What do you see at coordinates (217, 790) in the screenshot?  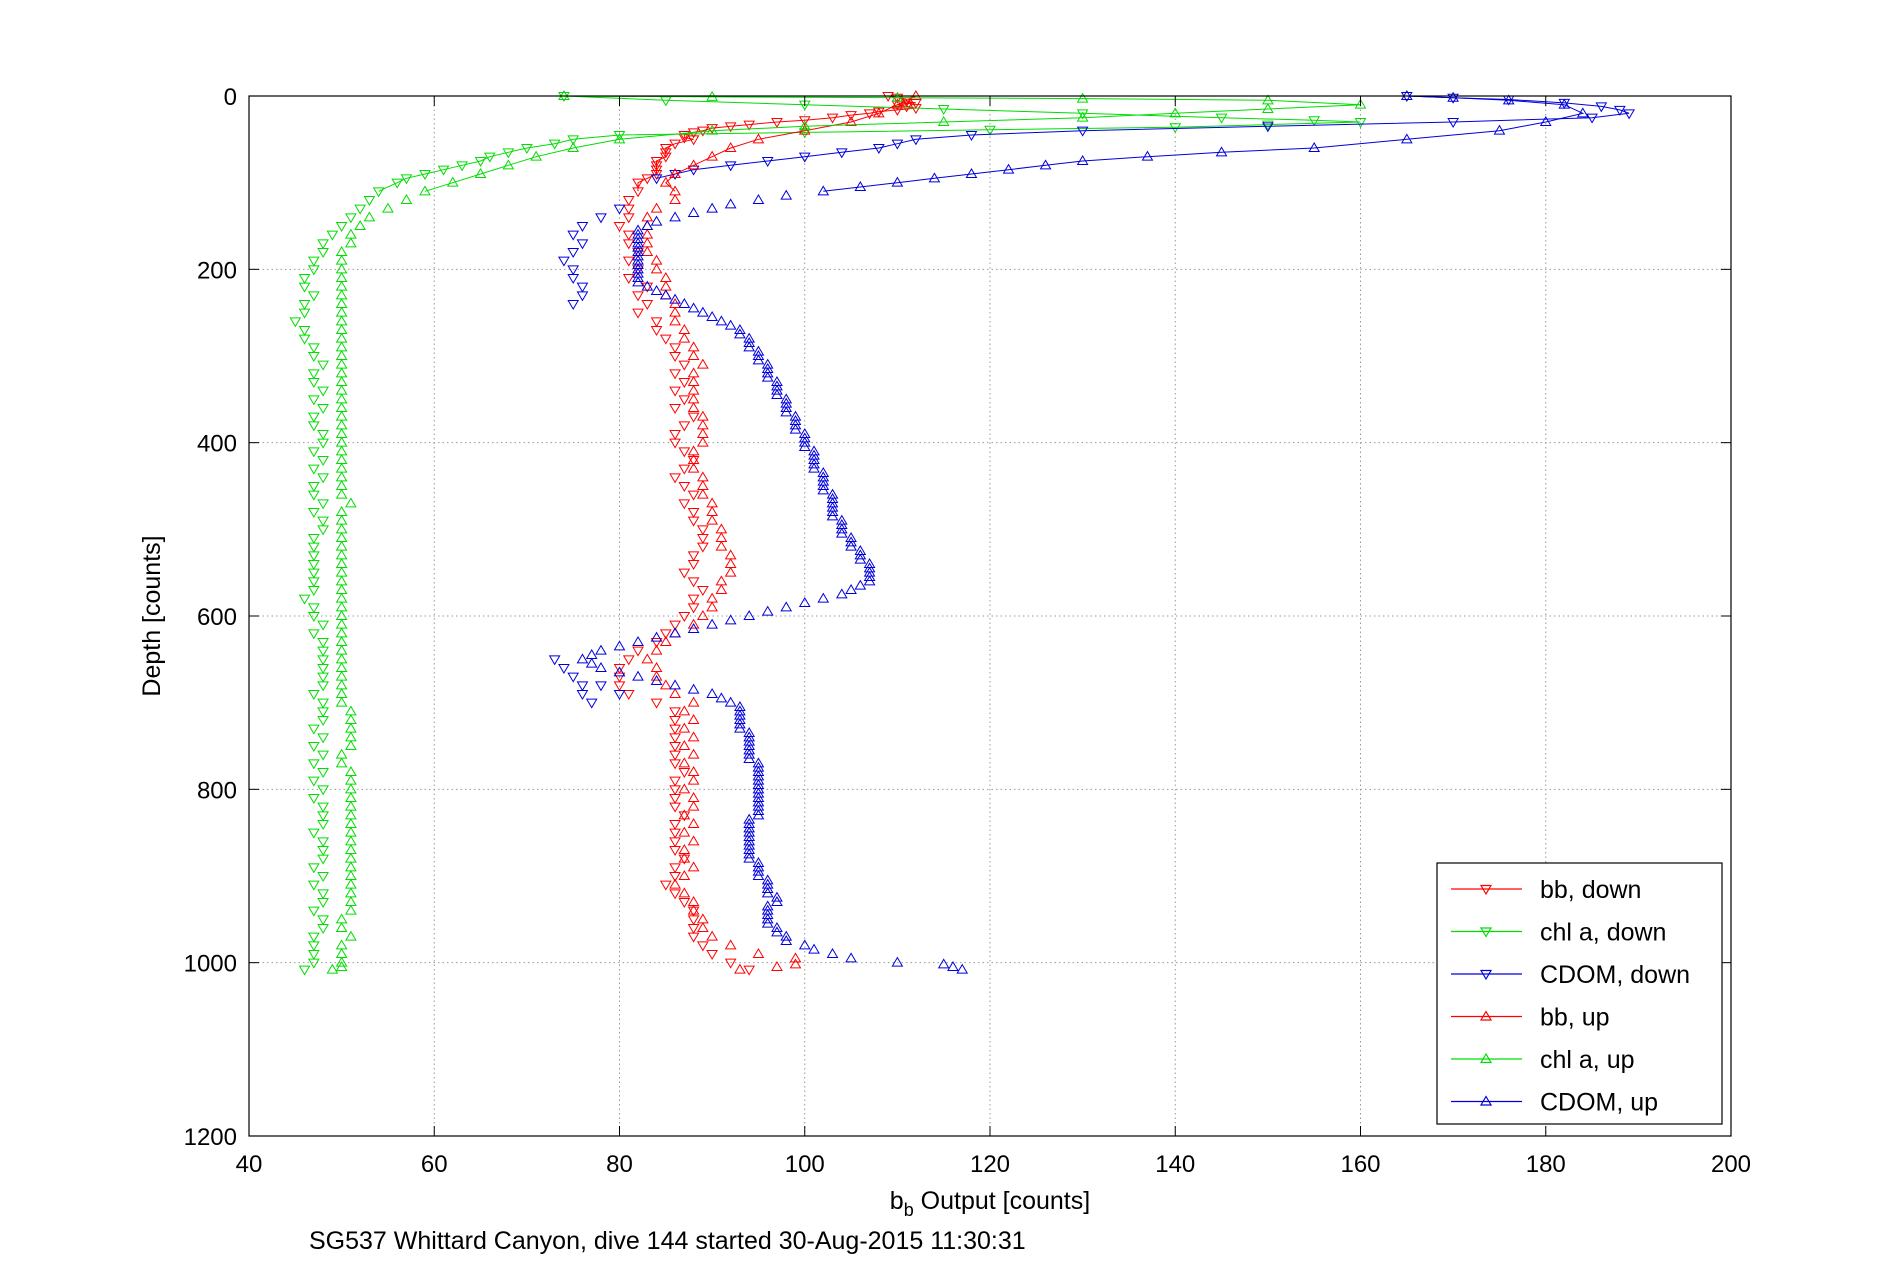 I see `y-tick-label: 800` at bounding box center [217, 790].